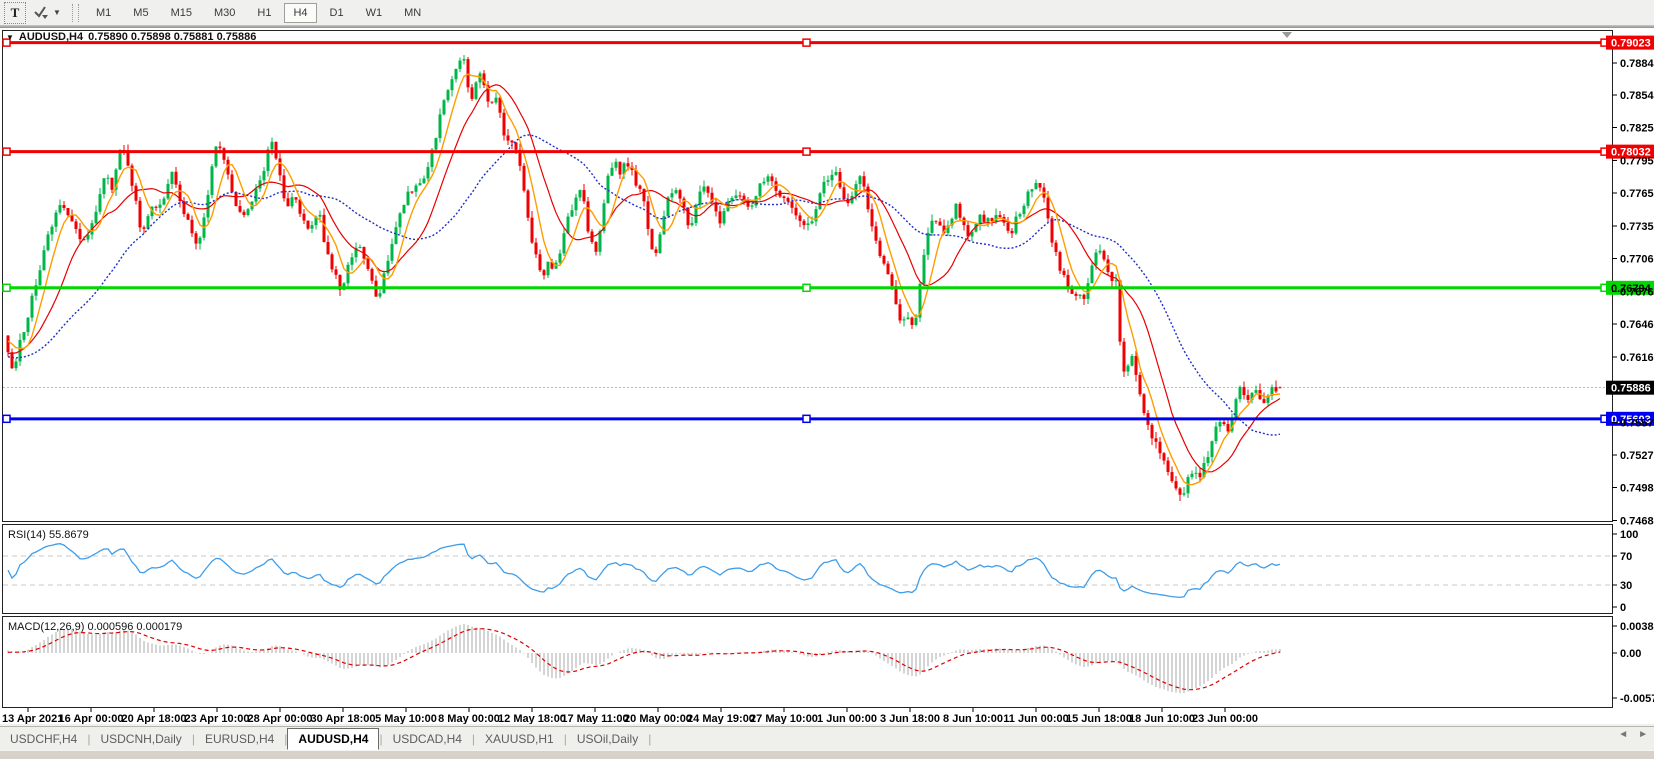 Image resolution: width=1654 pixels, height=759 pixels. Describe the element at coordinates (427, 739) in the screenshot. I see `chart-tab-usdcad: USDCAD,H4` at that location.